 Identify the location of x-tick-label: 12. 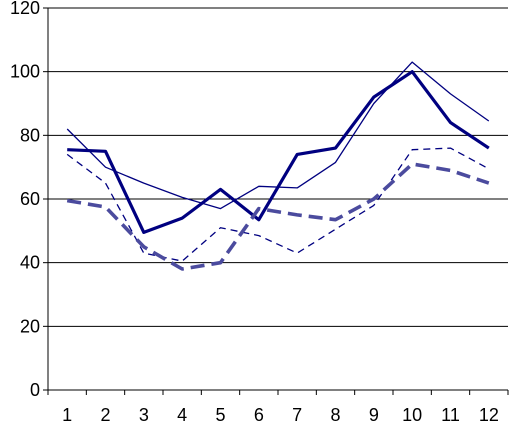
(489, 415).